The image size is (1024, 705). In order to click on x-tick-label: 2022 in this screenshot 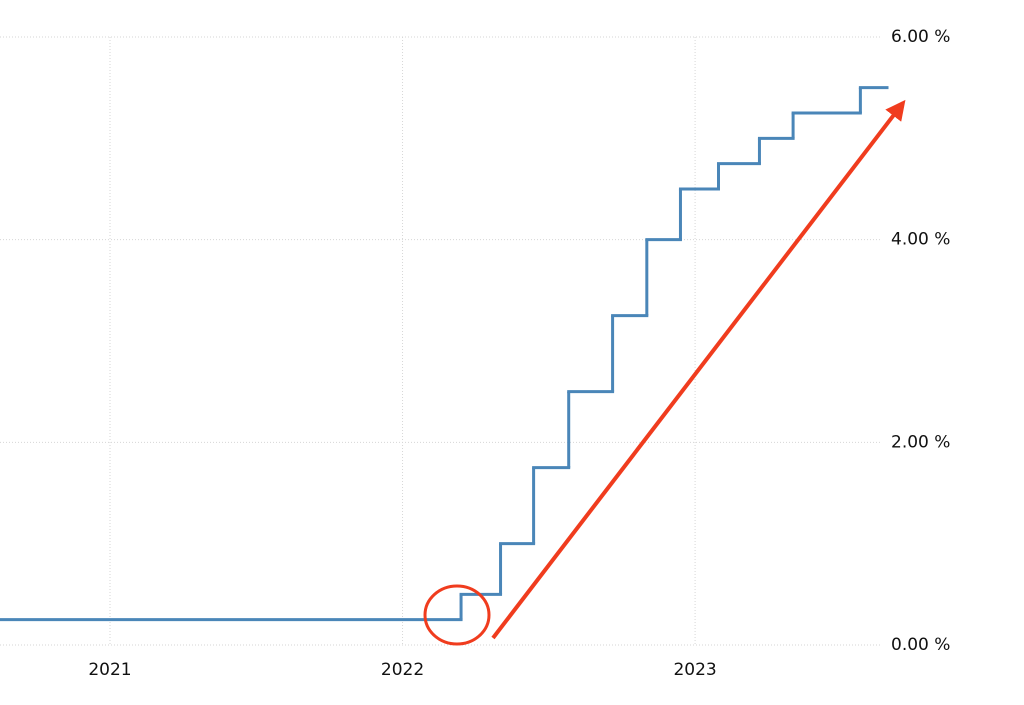, I will do `click(402, 670)`.